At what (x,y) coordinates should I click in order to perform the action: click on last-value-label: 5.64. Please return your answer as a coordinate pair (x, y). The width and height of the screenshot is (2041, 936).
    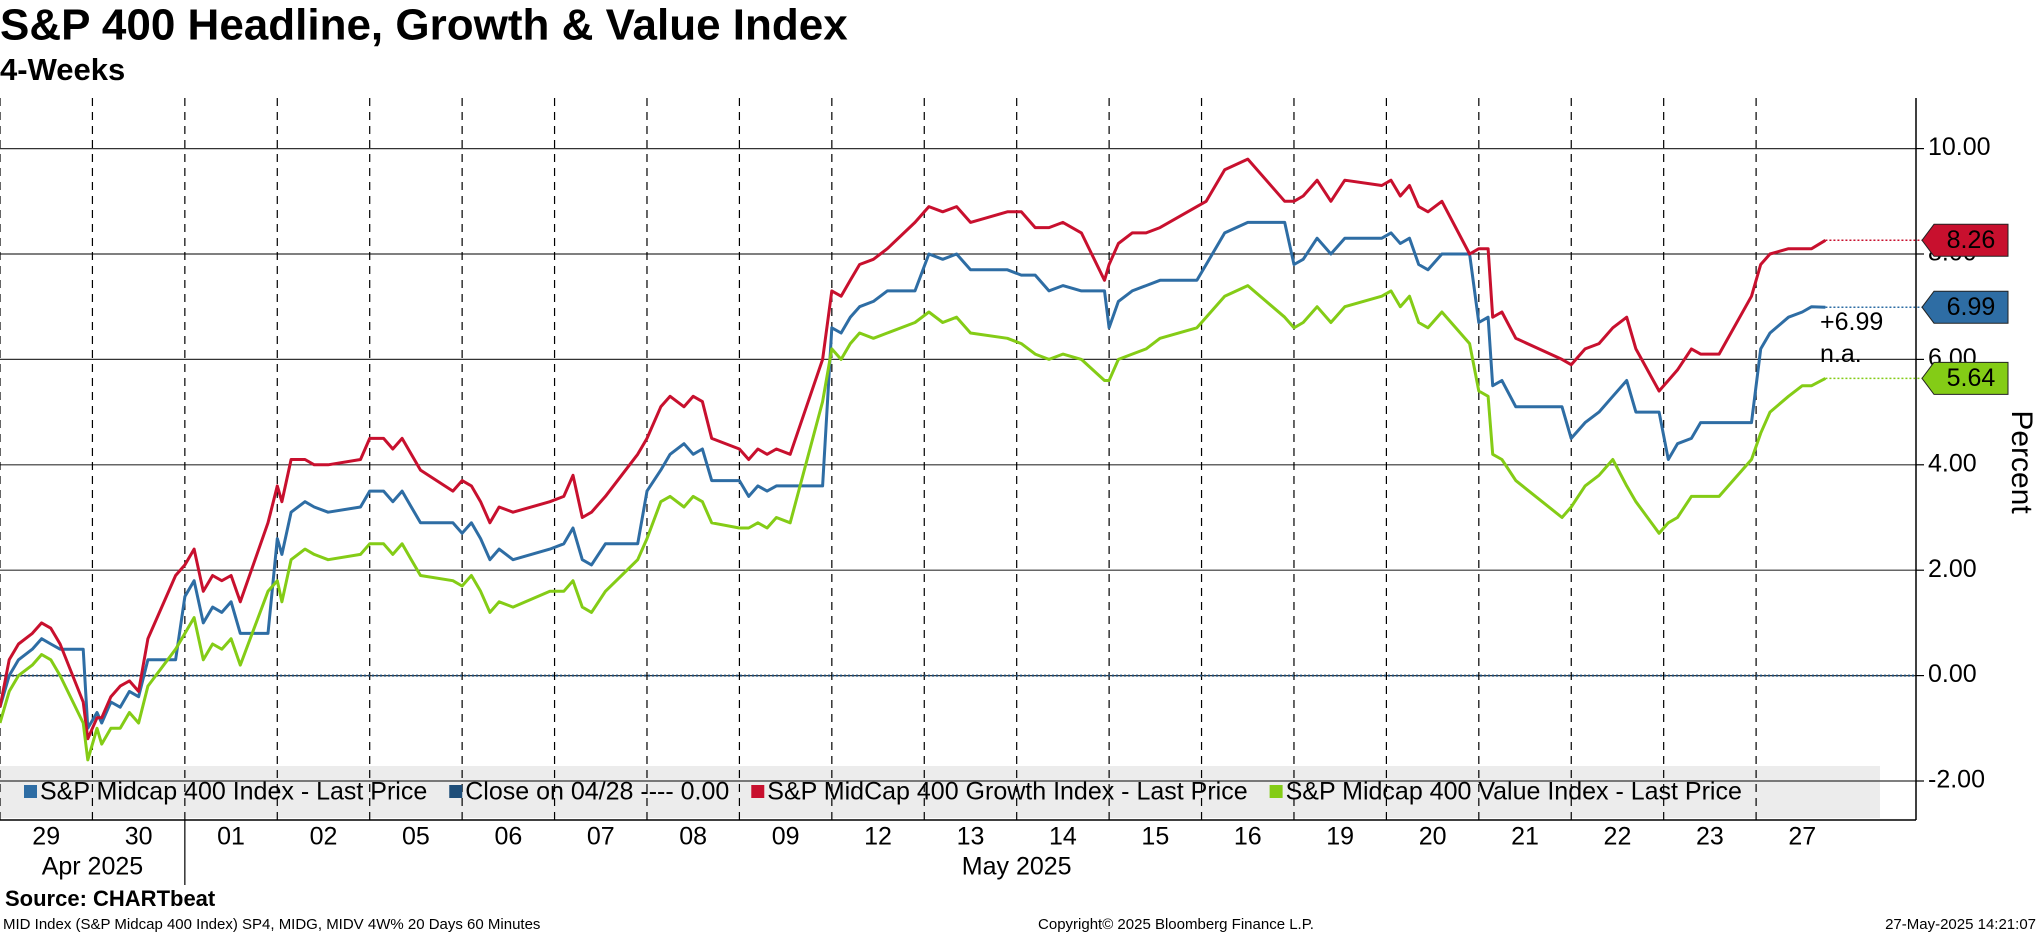
    Looking at the image, I should click on (1971, 378).